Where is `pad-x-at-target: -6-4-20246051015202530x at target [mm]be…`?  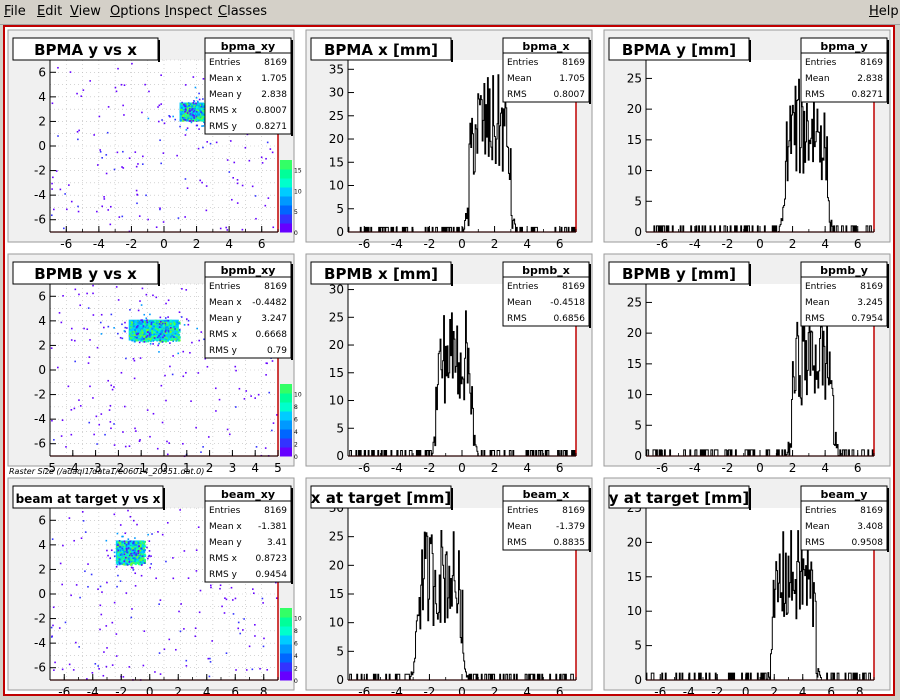
pad-x-at-target: -6-4-20246051015202530x at target [mm]be… is located at coordinates (449, 585).